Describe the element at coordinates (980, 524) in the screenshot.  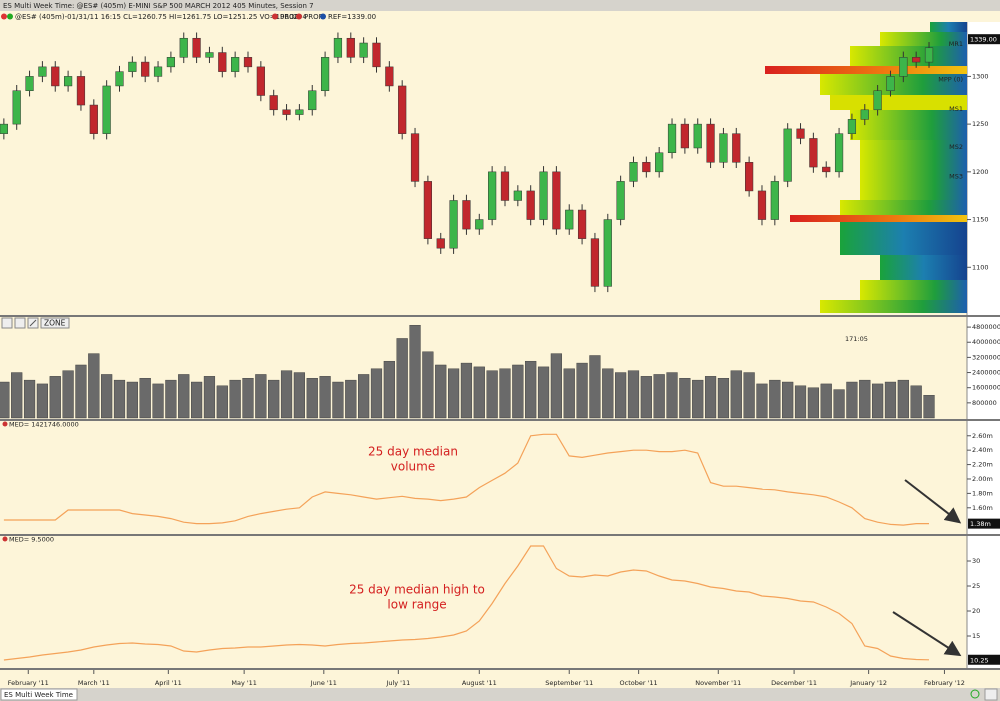
I see `last-value-label: 1.38m` at that location.